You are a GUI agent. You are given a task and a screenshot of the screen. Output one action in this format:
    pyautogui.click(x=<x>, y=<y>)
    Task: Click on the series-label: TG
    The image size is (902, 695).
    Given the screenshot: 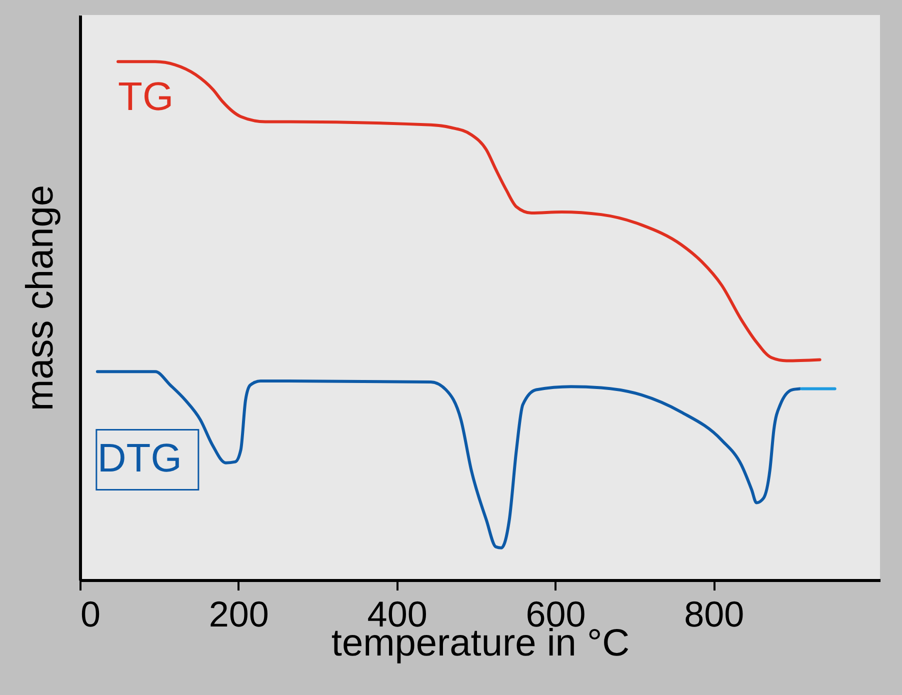 What is the action you would take?
    pyautogui.click(x=146, y=96)
    